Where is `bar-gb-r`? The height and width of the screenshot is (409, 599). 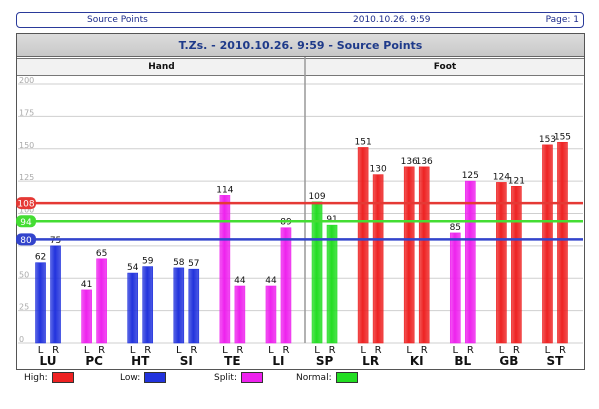 bar-gb-r is located at coordinates (516, 265).